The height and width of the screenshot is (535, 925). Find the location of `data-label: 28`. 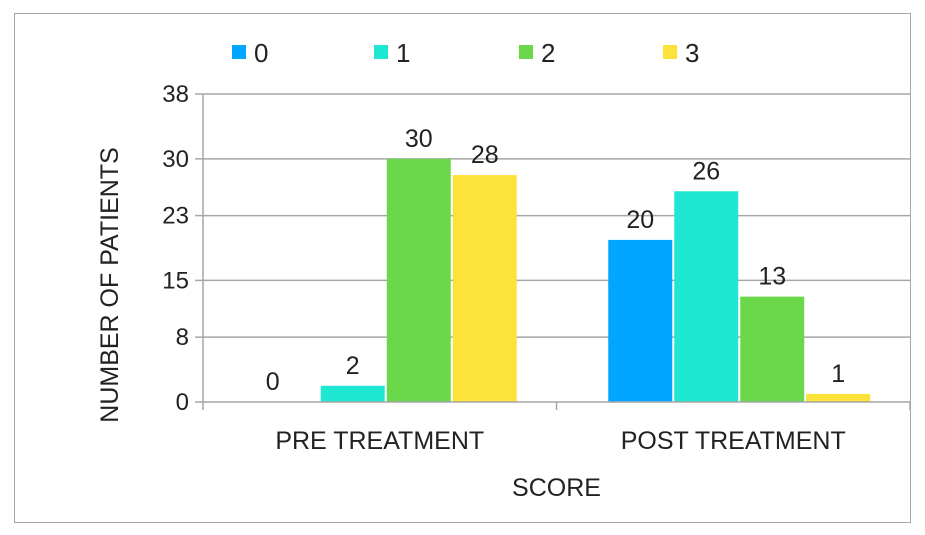

data-label: 28 is located at coordinates (485, 155).